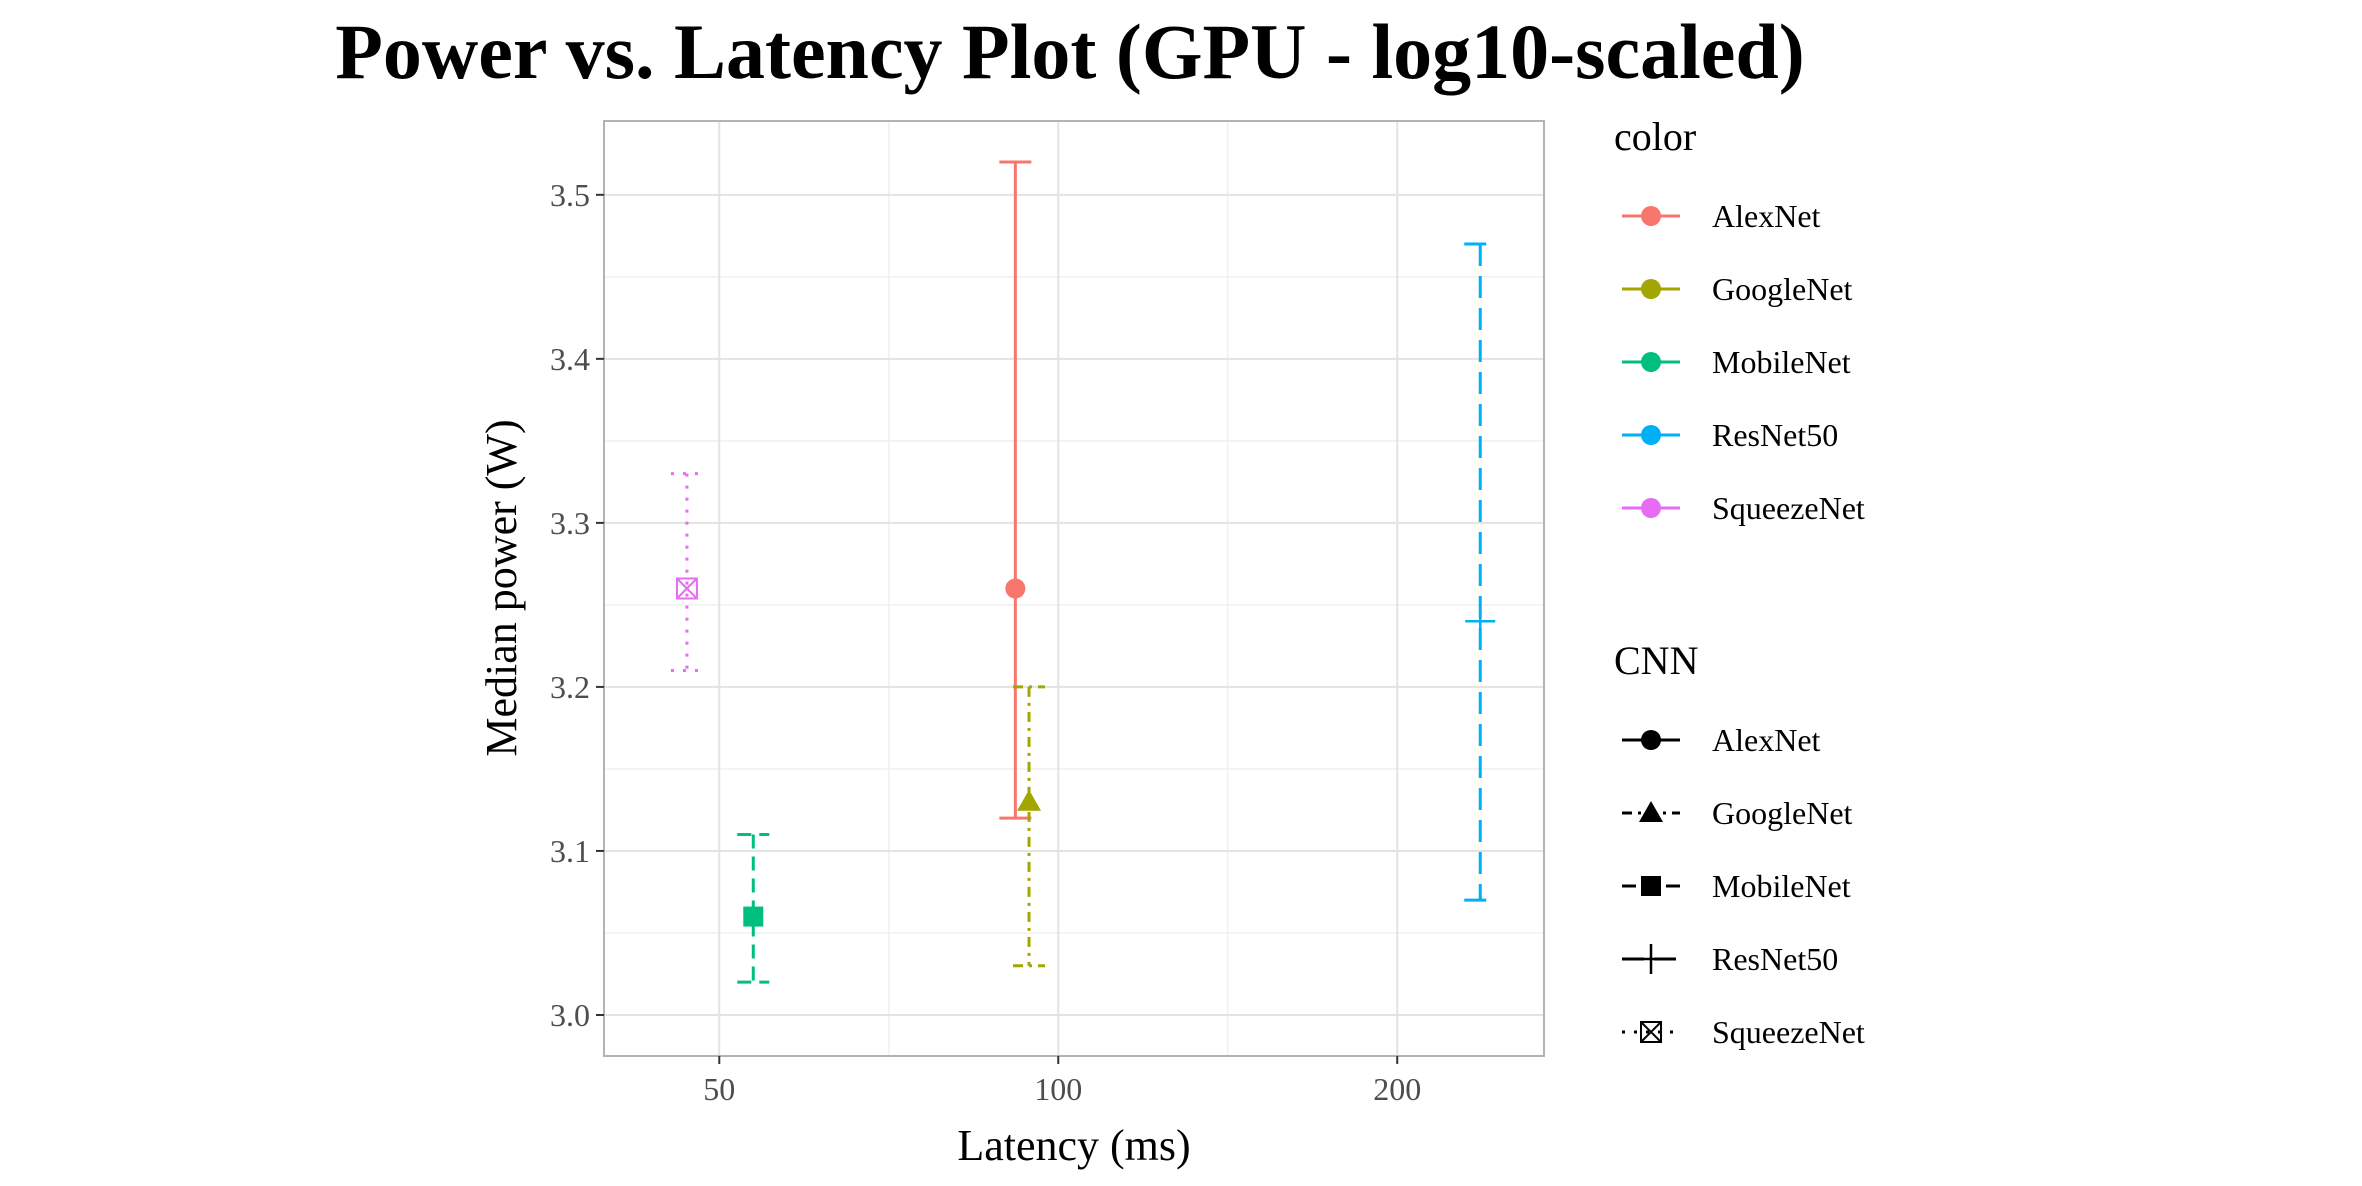 This screenshot has width=2362, height=1186. I want to click on legend-color-label-squeezenet: SqueezeNet, so click(1788, 508).